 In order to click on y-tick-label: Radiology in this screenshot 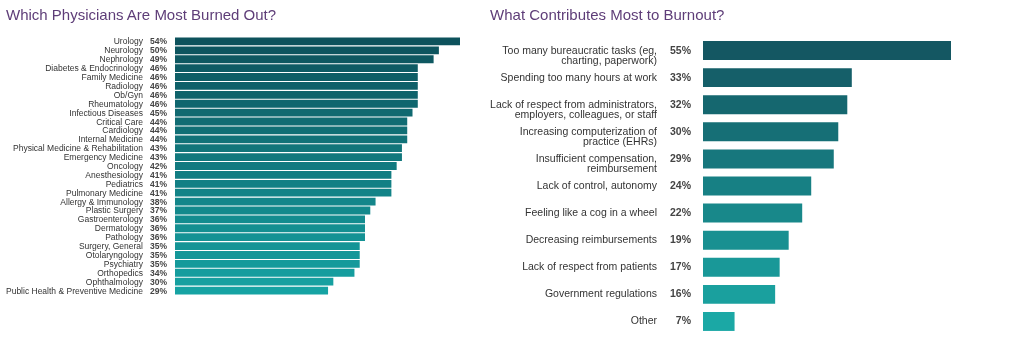, I will do `click(124, 85)`.